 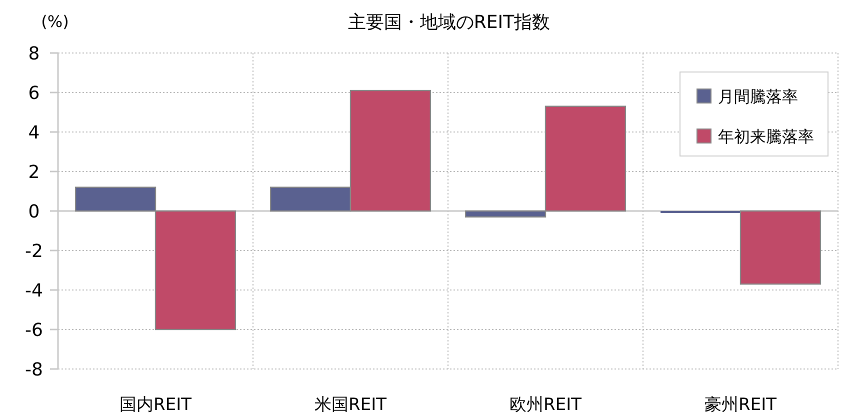 What do you see at coordinates (34, 291) in the screenshot?
I see `y-tick-label: -4` at bounding box center [34, 291].